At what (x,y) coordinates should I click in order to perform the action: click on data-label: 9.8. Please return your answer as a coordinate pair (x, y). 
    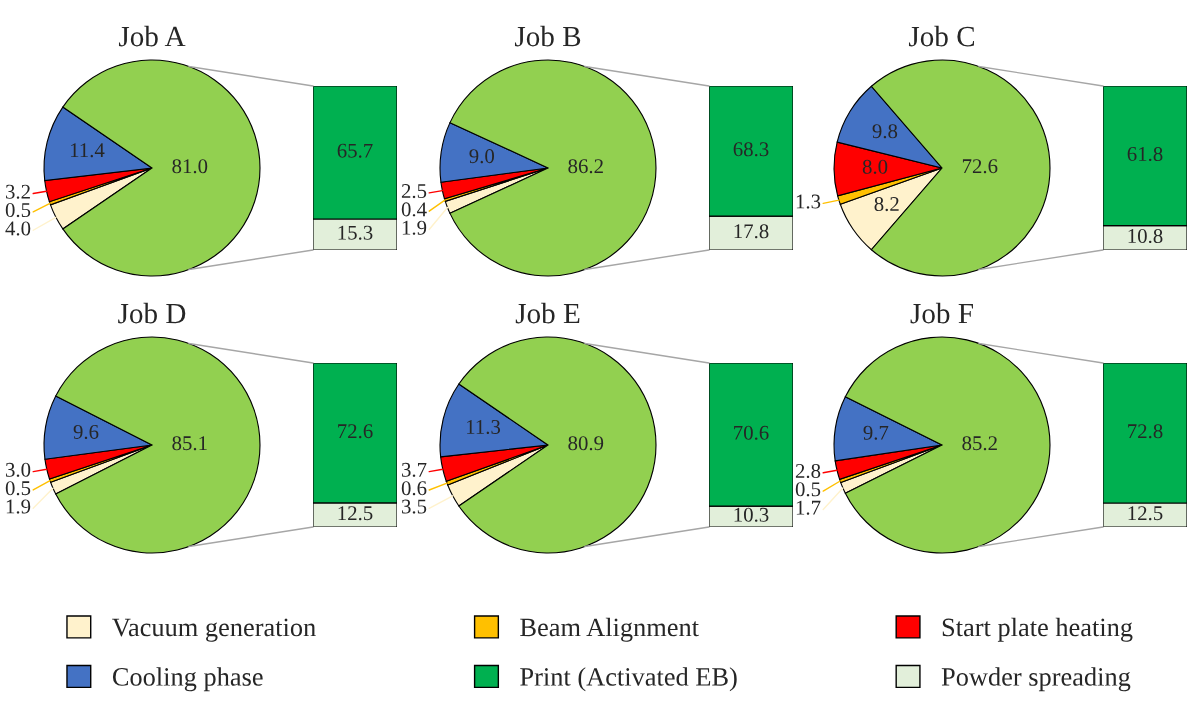
    Looking at the image, I should click on (885, 131).